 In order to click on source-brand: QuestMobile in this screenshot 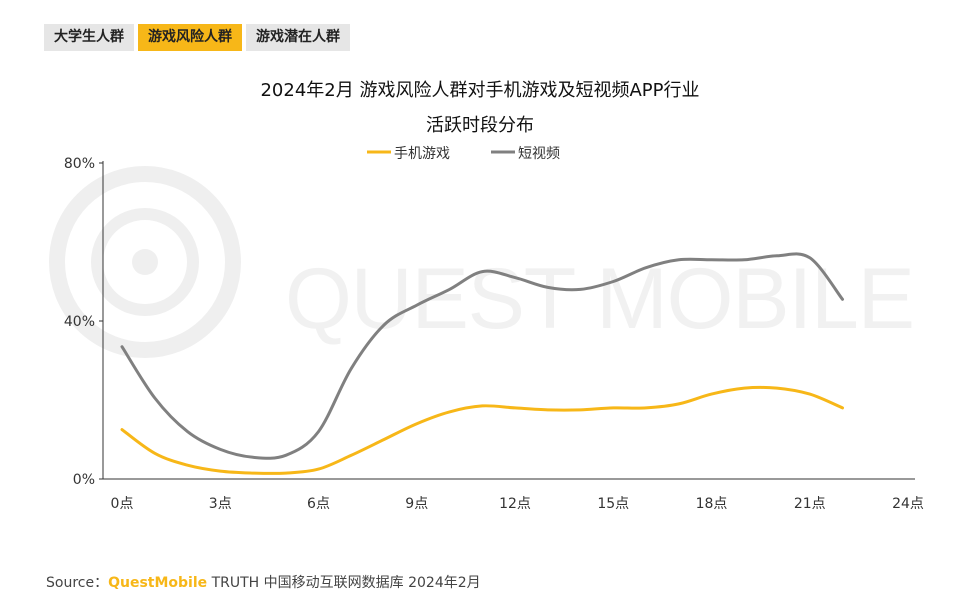, I will do `click(158, 583)`.